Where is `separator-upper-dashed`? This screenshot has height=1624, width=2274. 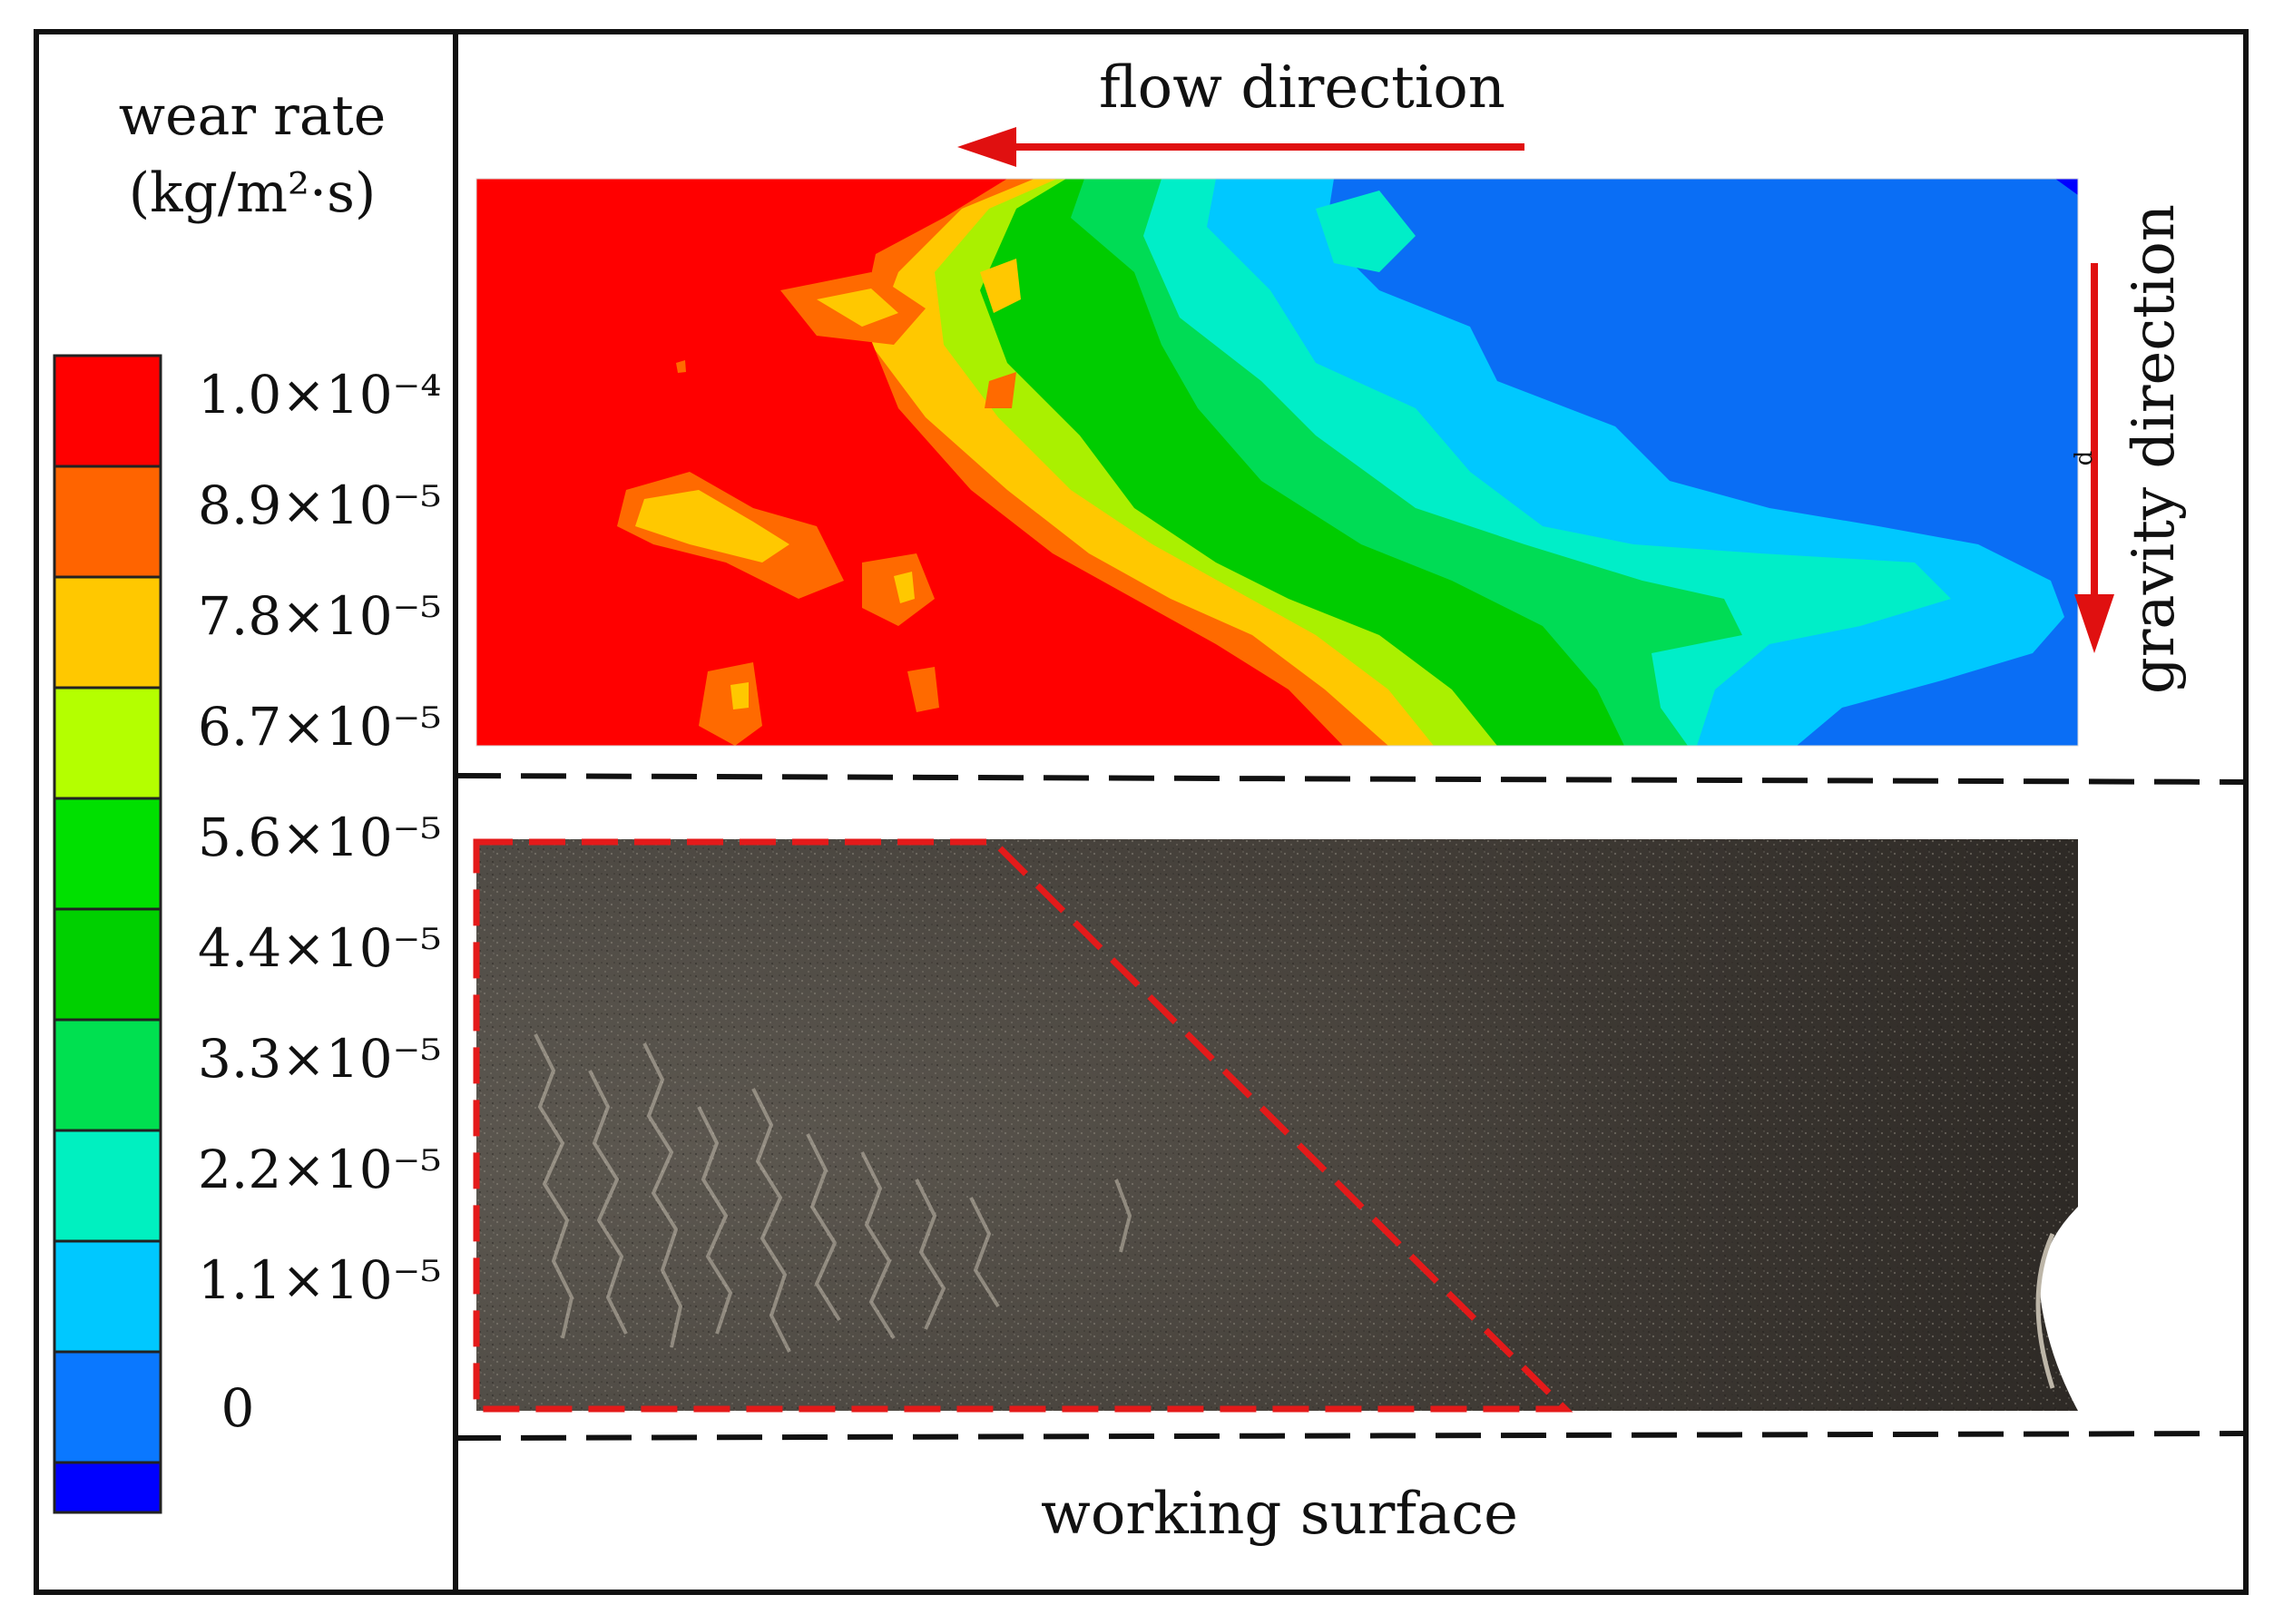
separator-upper-dashed is located at coordinates (1351, 779).